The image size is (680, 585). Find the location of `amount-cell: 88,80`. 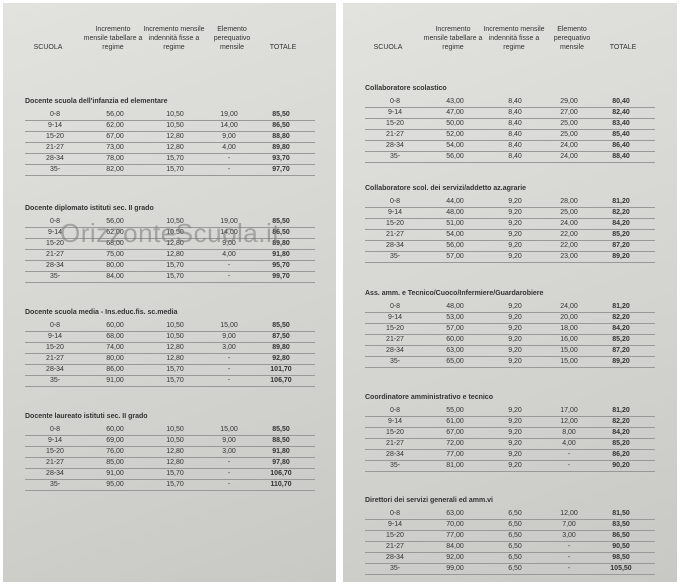

amount-cell: 88,80 is located at coordinates (281, 136).